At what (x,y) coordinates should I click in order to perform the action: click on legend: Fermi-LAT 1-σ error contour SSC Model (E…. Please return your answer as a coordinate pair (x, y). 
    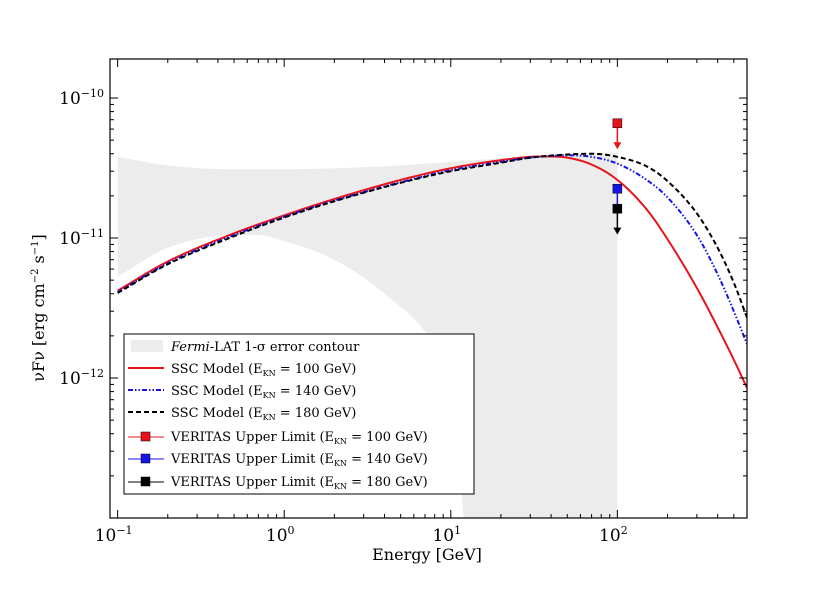
    Looking at the image, I should click on (299, 414).